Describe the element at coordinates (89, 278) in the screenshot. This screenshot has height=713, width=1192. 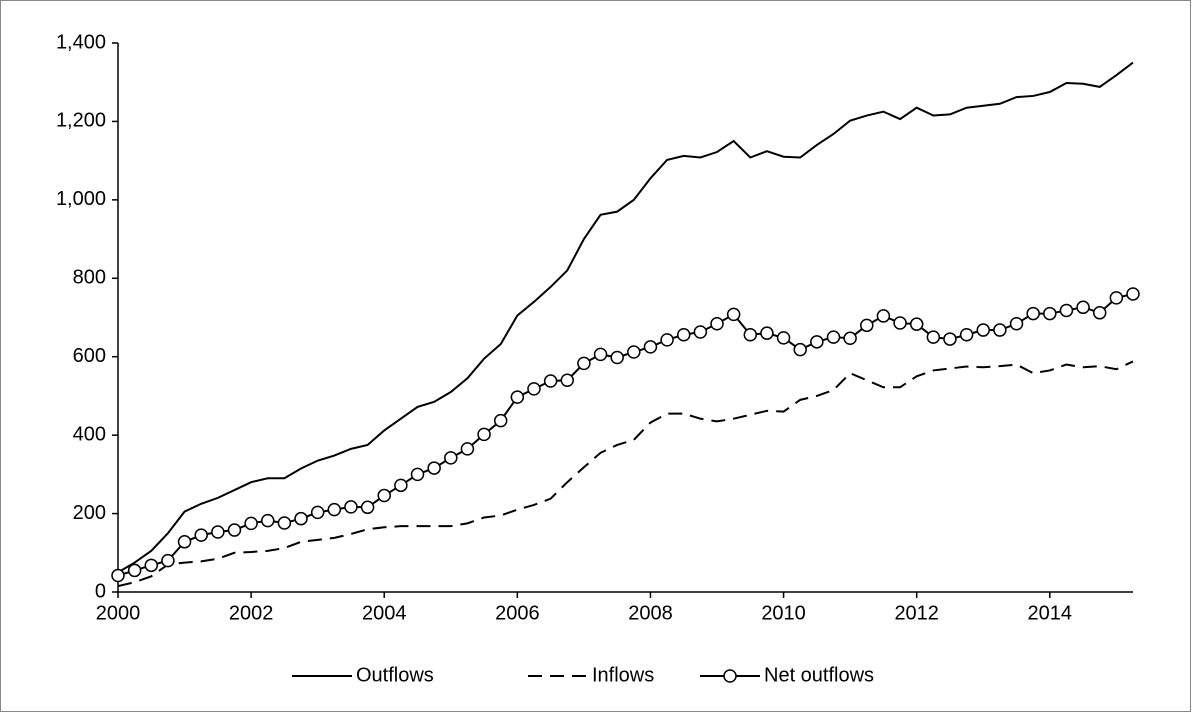
I see `y-tick-label: 800` at that location.